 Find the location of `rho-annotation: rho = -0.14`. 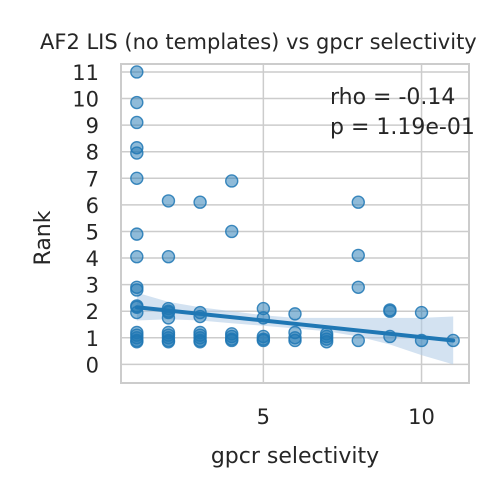

rho-annotation: rho = -0.14 is located at coordinates (392, 97).